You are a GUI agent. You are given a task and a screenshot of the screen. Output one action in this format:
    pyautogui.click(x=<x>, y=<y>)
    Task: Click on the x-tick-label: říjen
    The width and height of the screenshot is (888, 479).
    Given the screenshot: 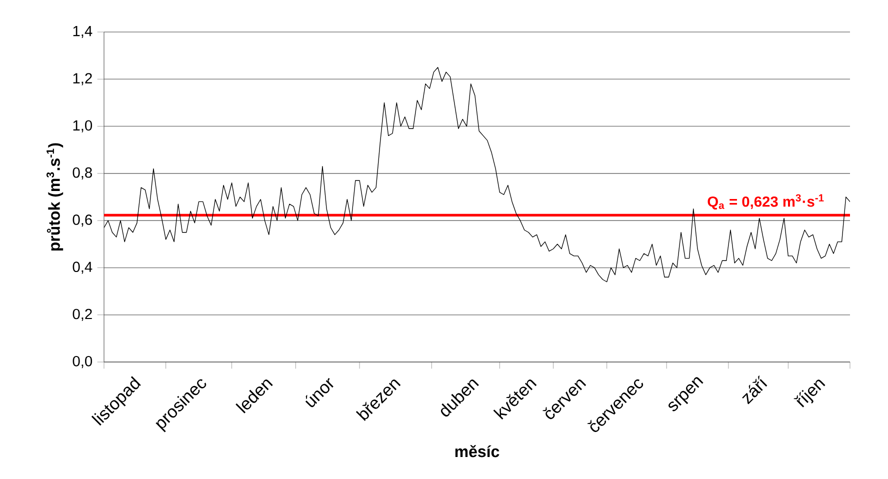 What is the action you would take?
    pyautogui.click(x=810, y=394)
    